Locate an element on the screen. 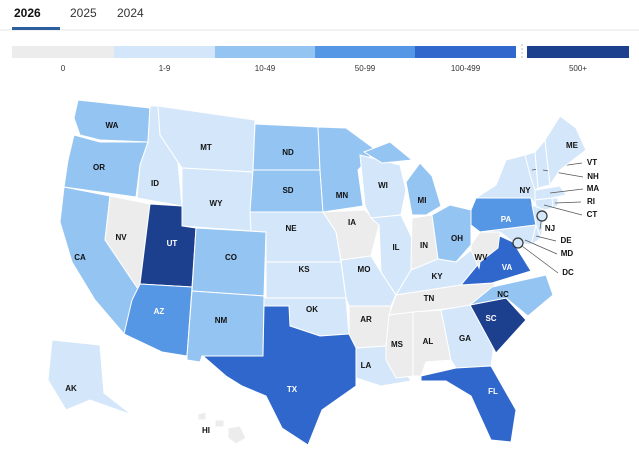 The image size is (639, 452). state-label: CA is located at coordinates (80, 257).